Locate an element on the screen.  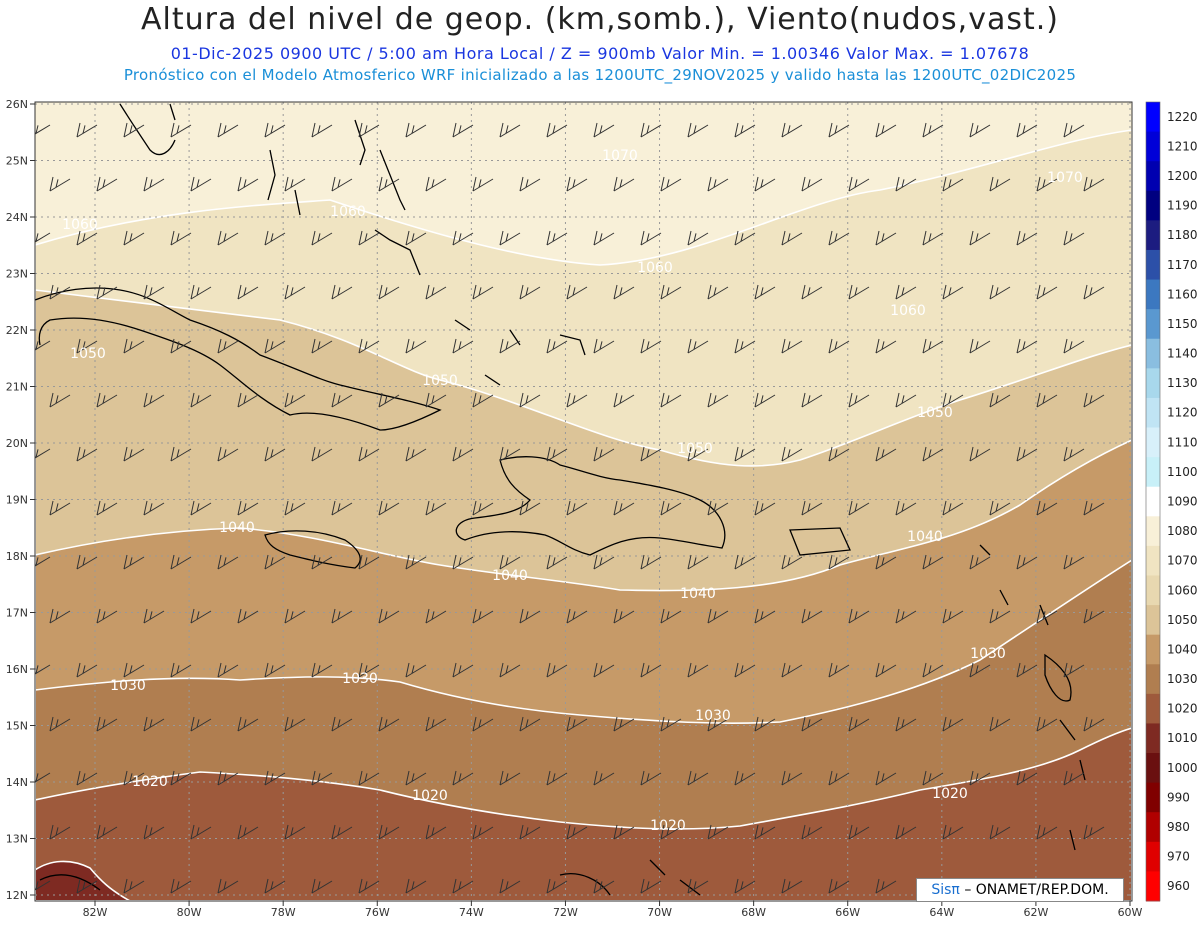
lat-label: 16N is located at coordinates (17, 669).